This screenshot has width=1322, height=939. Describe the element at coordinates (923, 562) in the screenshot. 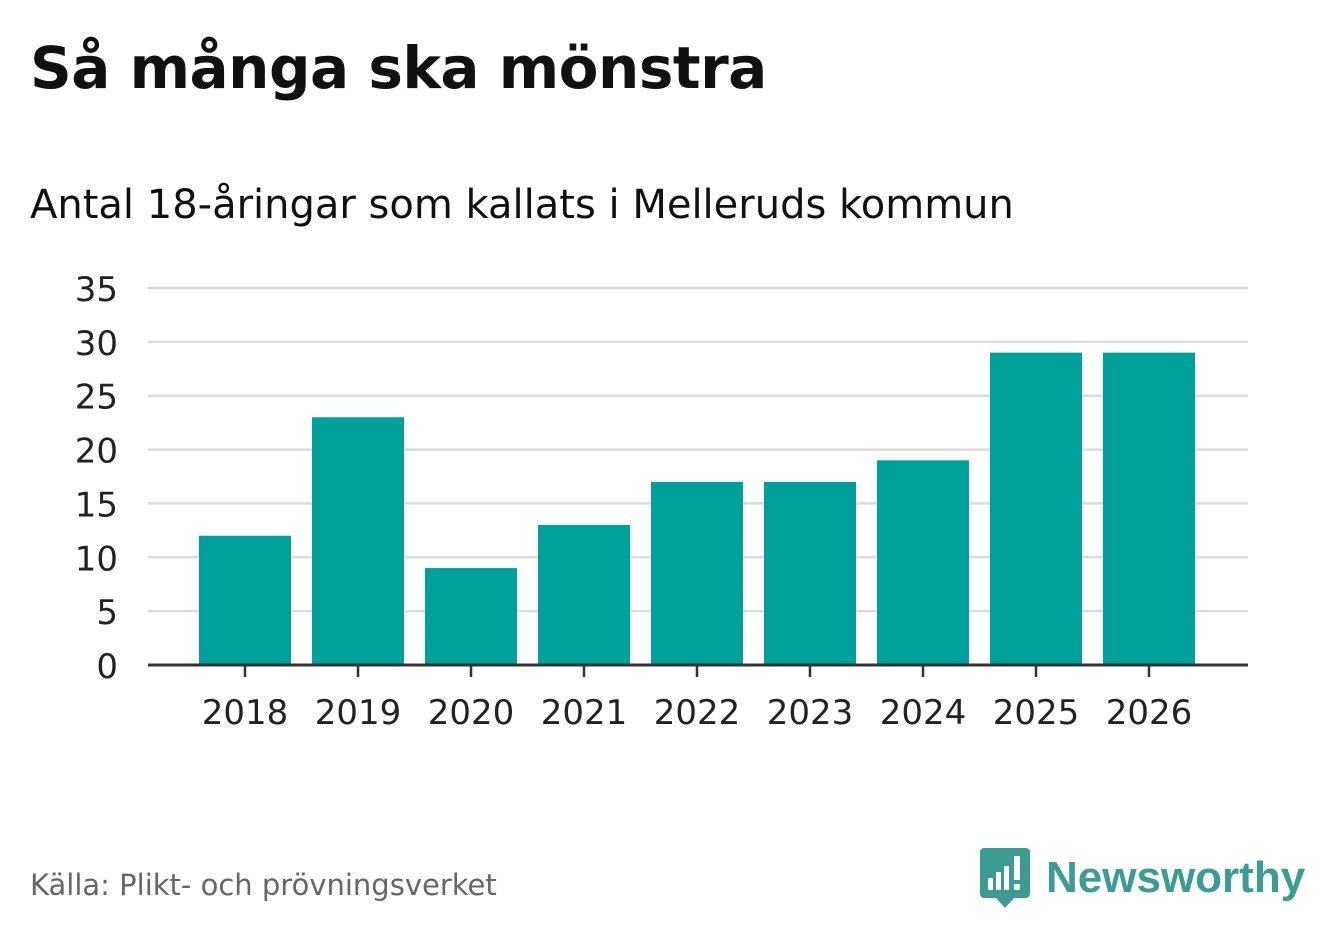

I see `bar-2024` at that location.